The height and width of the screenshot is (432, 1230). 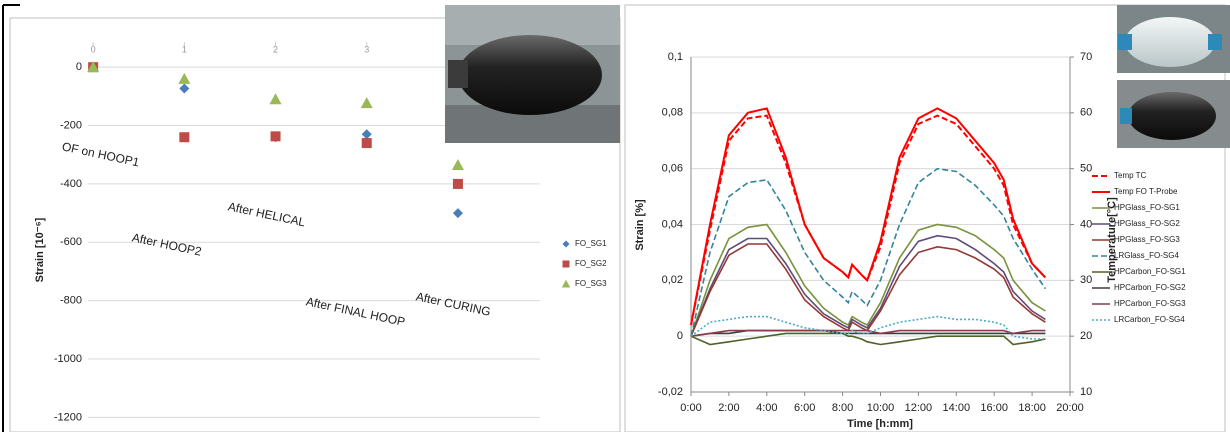 I want to click on legend-label: Temp TC, so click(x=1130, y=175).